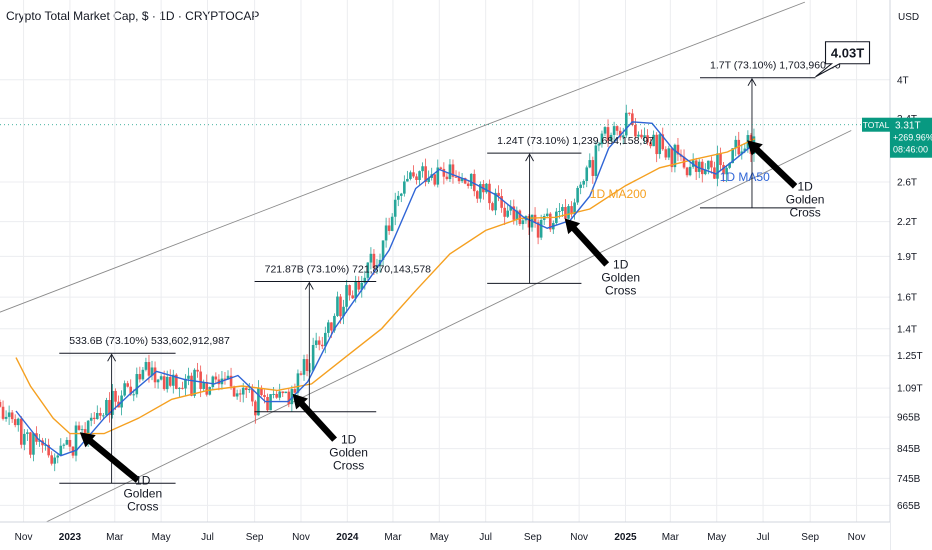 Image resolution: width=932 pixels, height=550 pixels. Describe the element at coordinates (907, 298) in the screenshot. I see `y-tick-label: 1.6T` at that location.